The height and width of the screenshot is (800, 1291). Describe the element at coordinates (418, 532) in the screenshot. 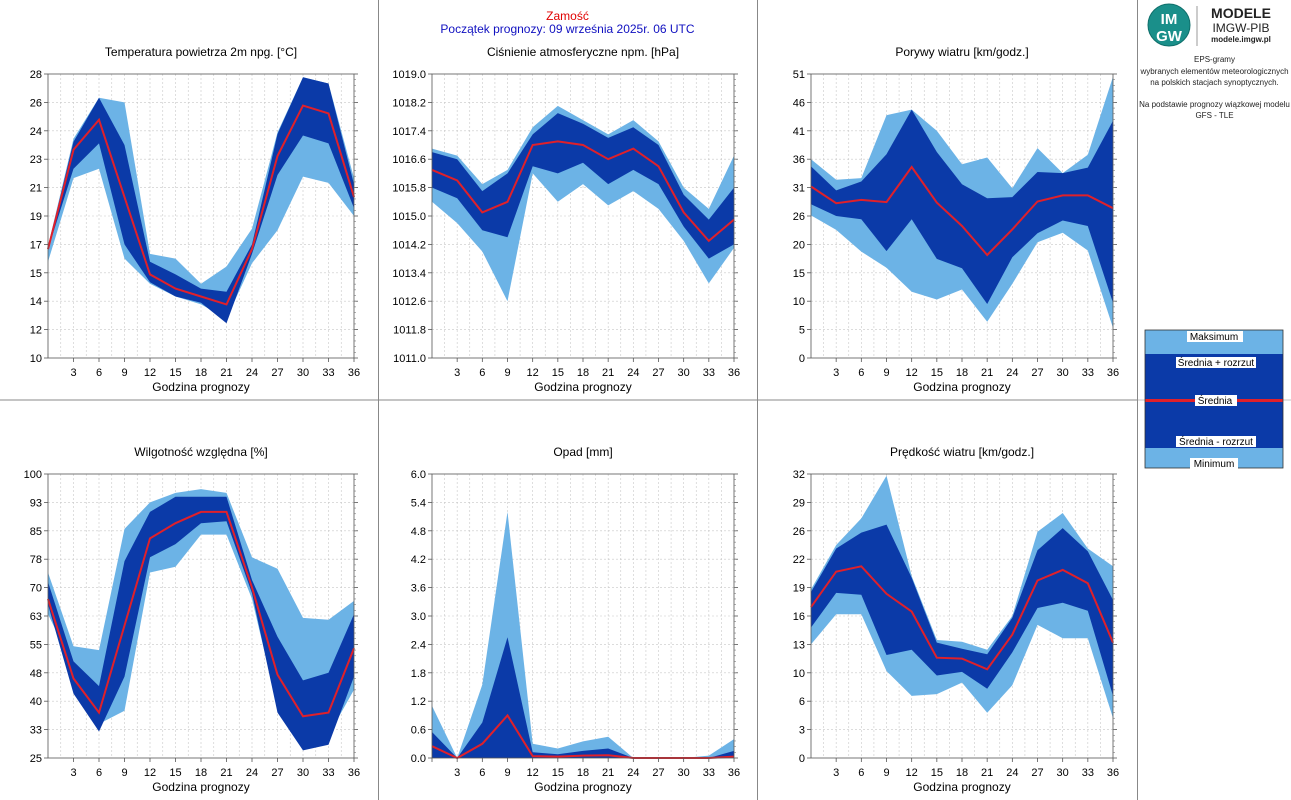

I see `y-tick-label: 4.8` at that location.